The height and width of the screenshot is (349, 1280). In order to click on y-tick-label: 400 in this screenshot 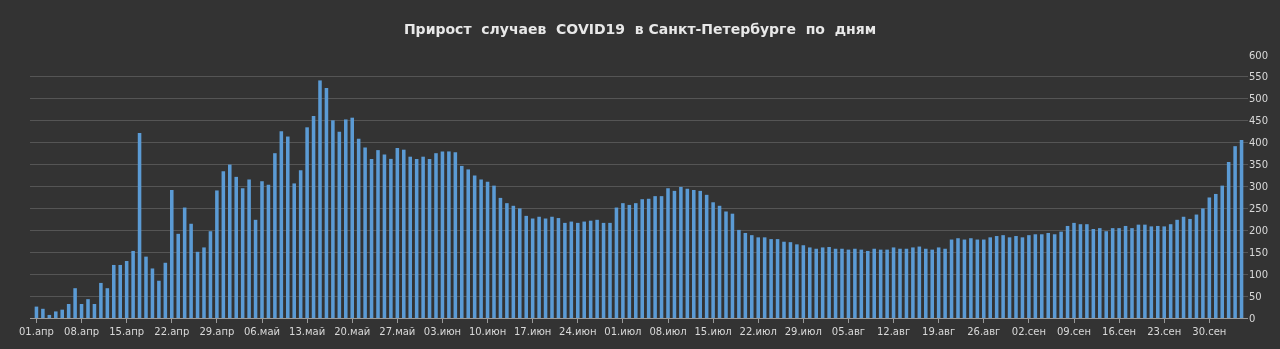, I will do `click(1259, 143)`.